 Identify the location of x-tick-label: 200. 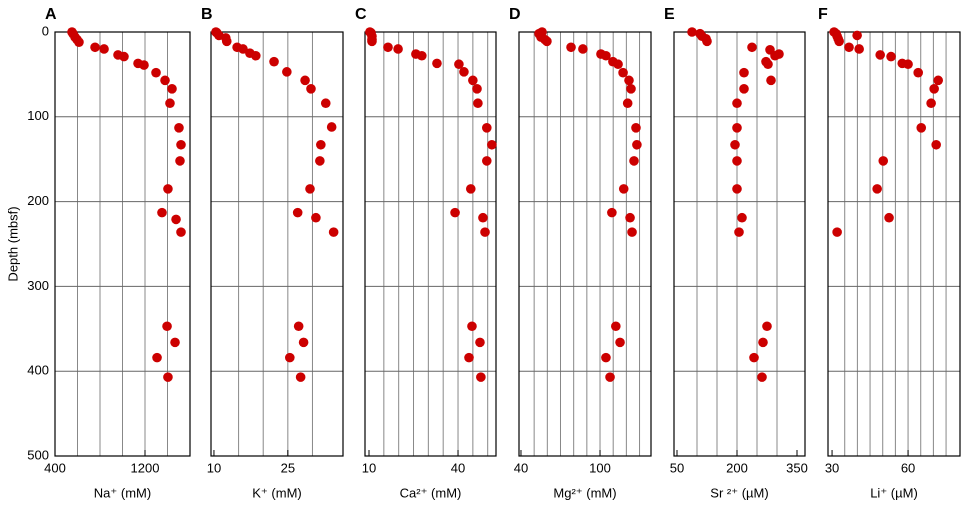
(737, 467).